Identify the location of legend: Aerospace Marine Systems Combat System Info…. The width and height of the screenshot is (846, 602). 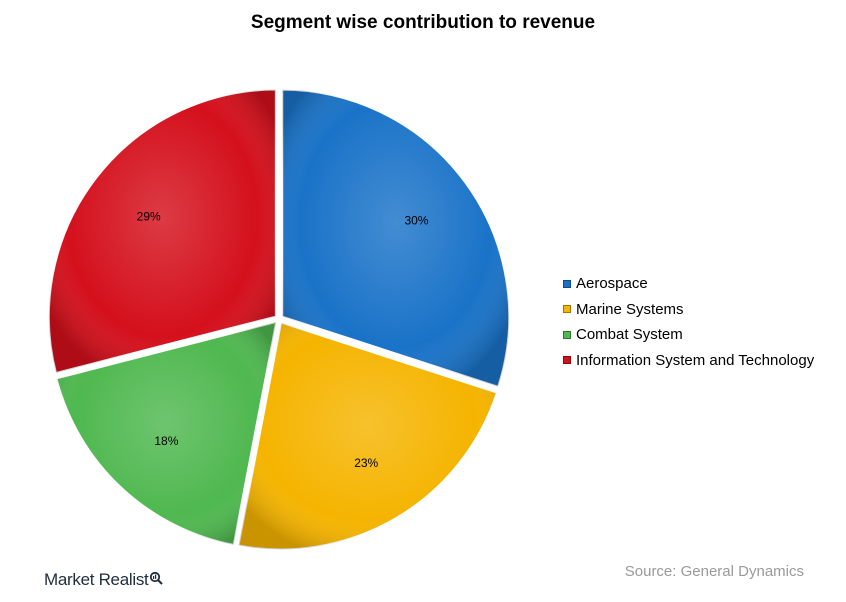
(688, 322).